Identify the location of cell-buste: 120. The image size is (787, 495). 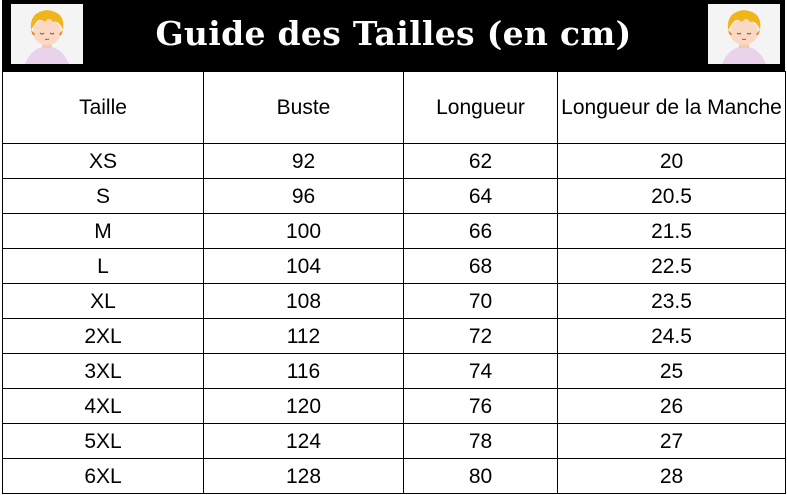
(303, 406).